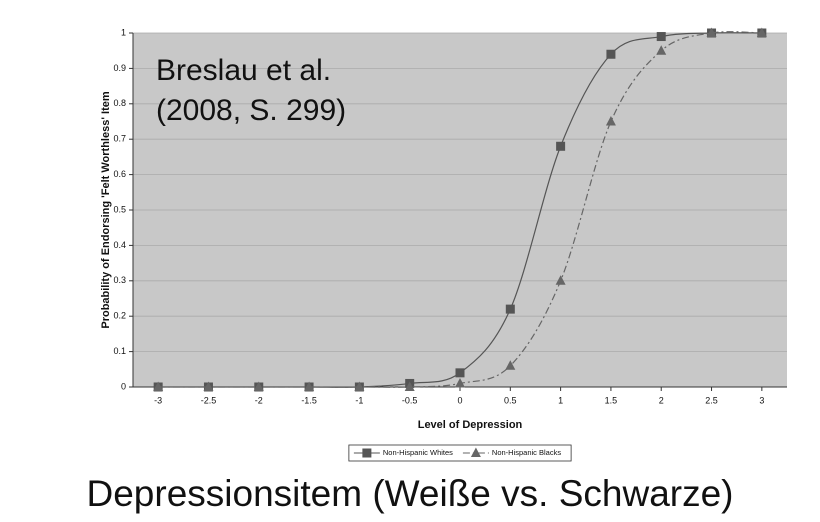 This screenshot has height=522, width=820. I want to click on y-tick-label: 0.1, so click(119, 351).